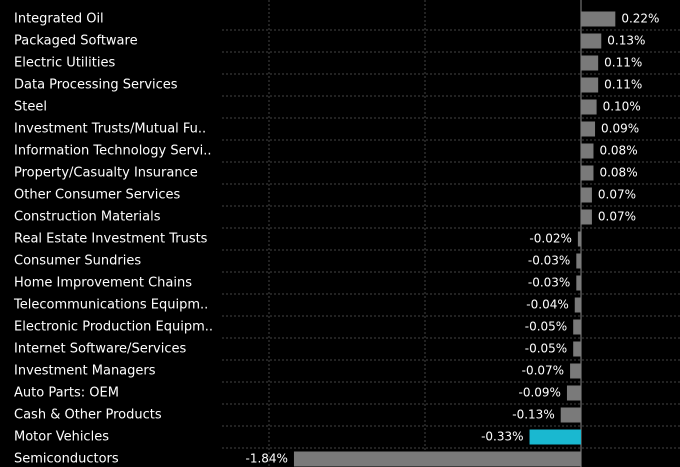  What do you see at coordinates (550, 239) in the screenshot?
I see `value-label: -0.02%` at bounding box center [550, 239].